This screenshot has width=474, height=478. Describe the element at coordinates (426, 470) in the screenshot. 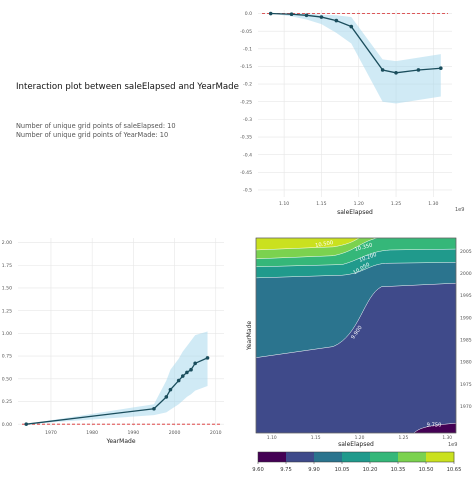

I see `colorbar-tick-label: 10.50` at that location.